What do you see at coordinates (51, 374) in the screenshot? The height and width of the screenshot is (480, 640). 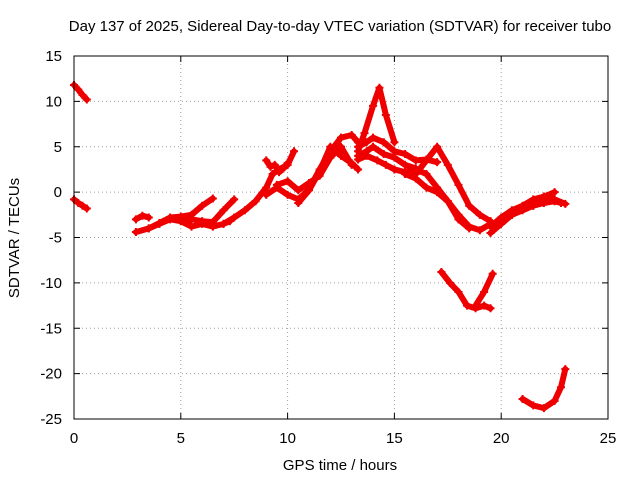 I see `y-tick-label: -20` at bounding box center [51, 374].